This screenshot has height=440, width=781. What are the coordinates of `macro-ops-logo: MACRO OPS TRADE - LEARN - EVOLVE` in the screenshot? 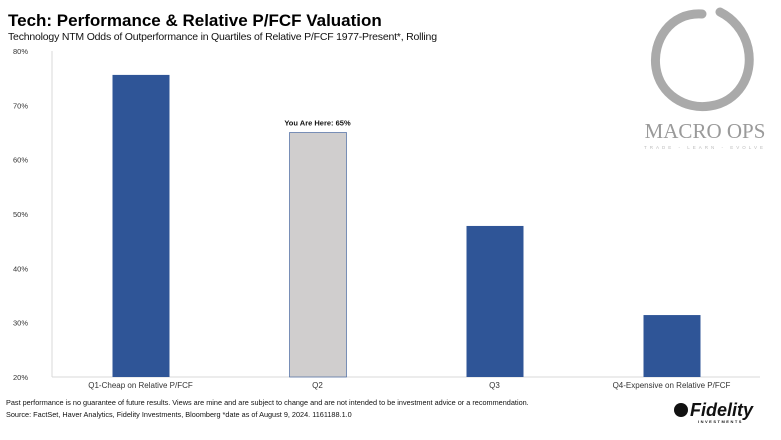 It's located at (705, 78).